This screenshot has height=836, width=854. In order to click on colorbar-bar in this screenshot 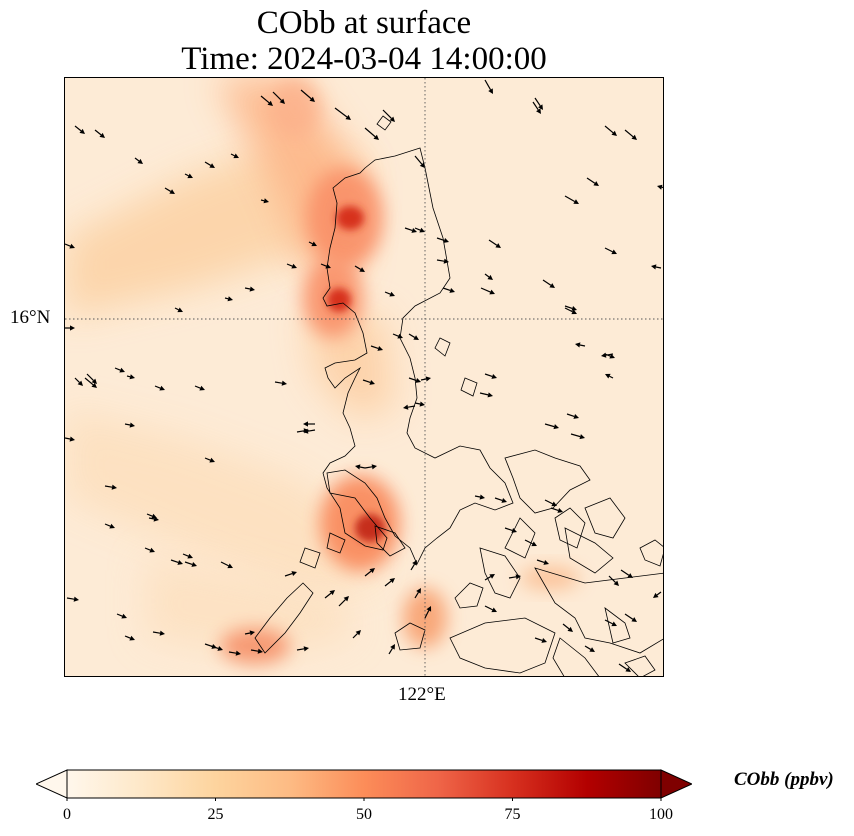, I will do `click(364, 785)`.